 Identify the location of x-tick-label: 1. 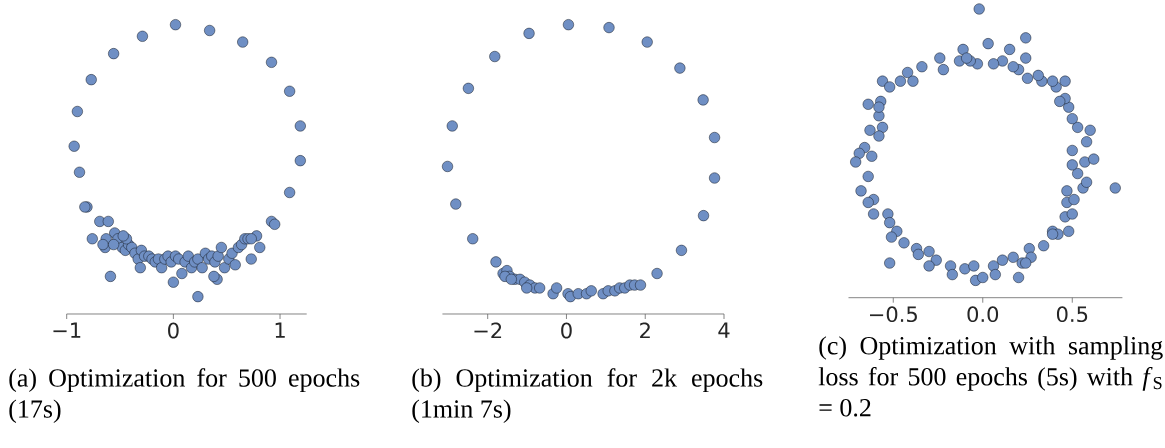
(280, 330).